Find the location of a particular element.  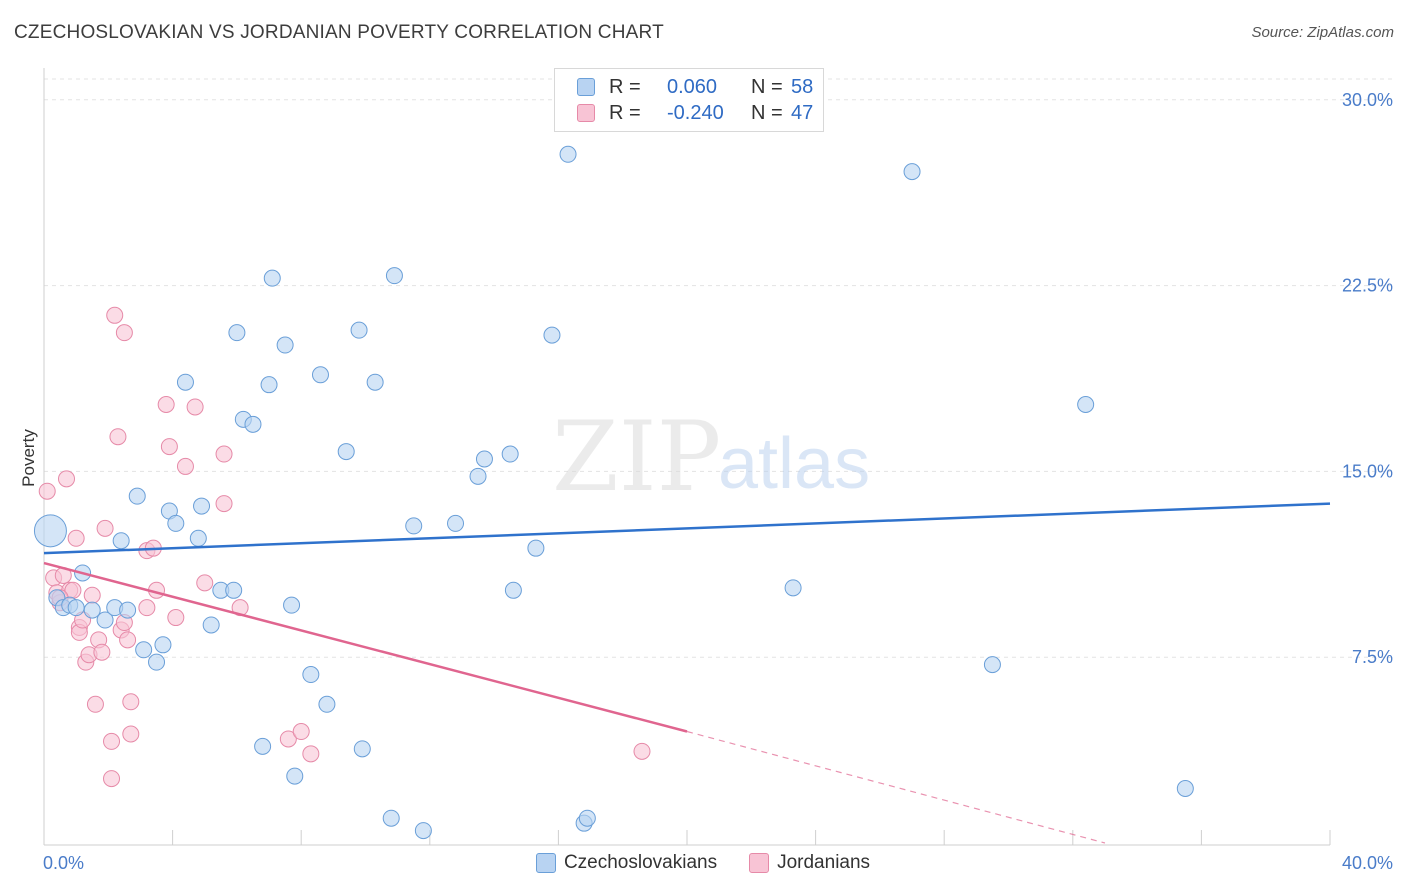

x-tick-label: 40.0% is located at coordinates (1367, 863).